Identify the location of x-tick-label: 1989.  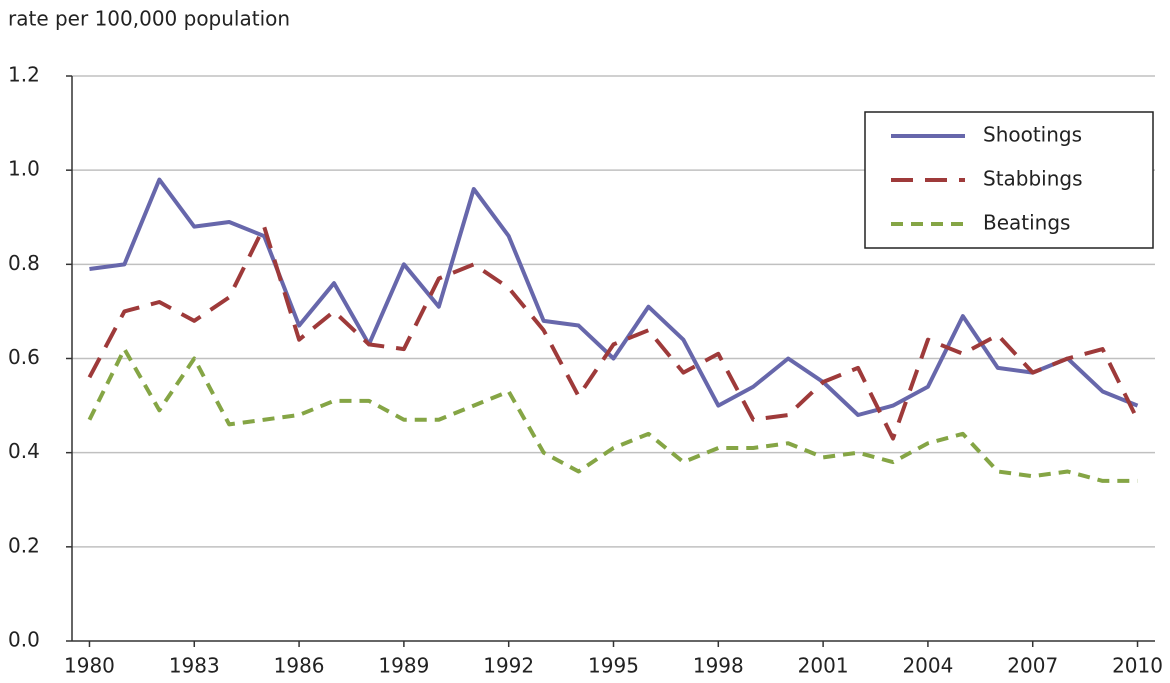
(403, 666).